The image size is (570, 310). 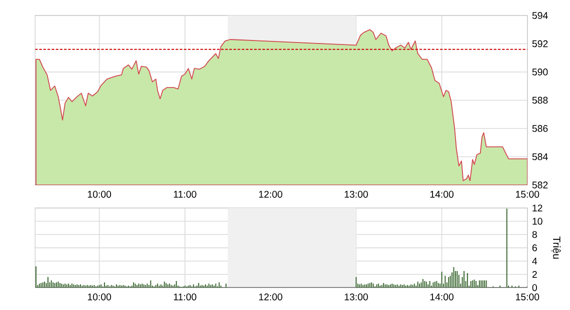 I want to click on y-tick-label: 2, so click(x=534, y=274).